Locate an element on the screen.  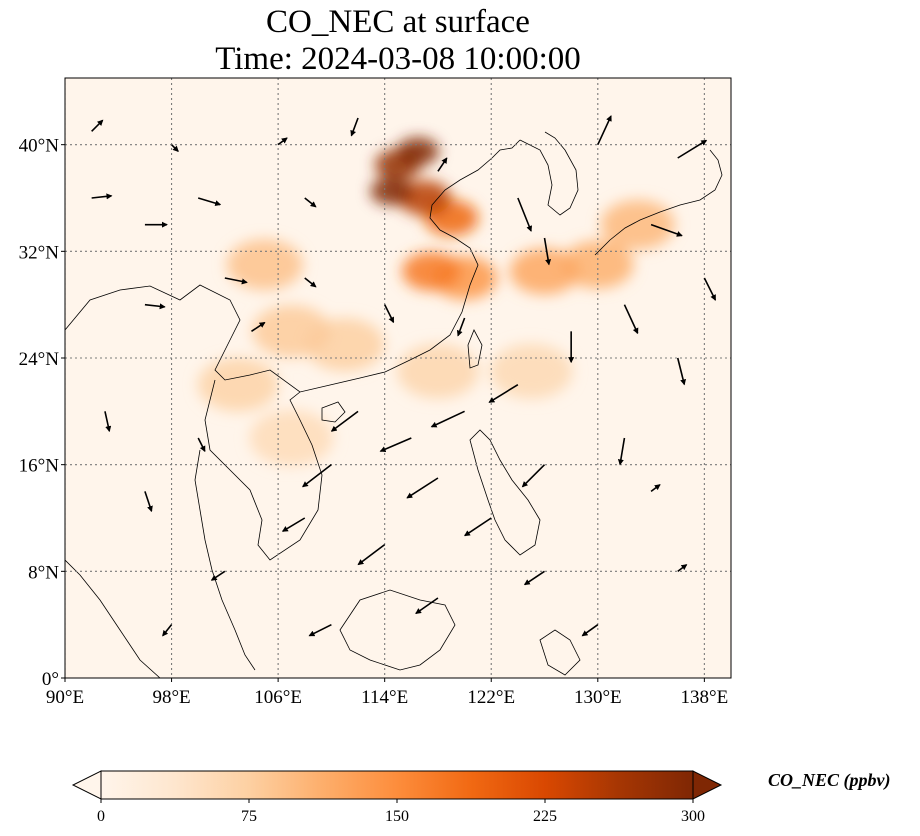
latitude-tick-label: 16°N is located at coordinates (39, 466).